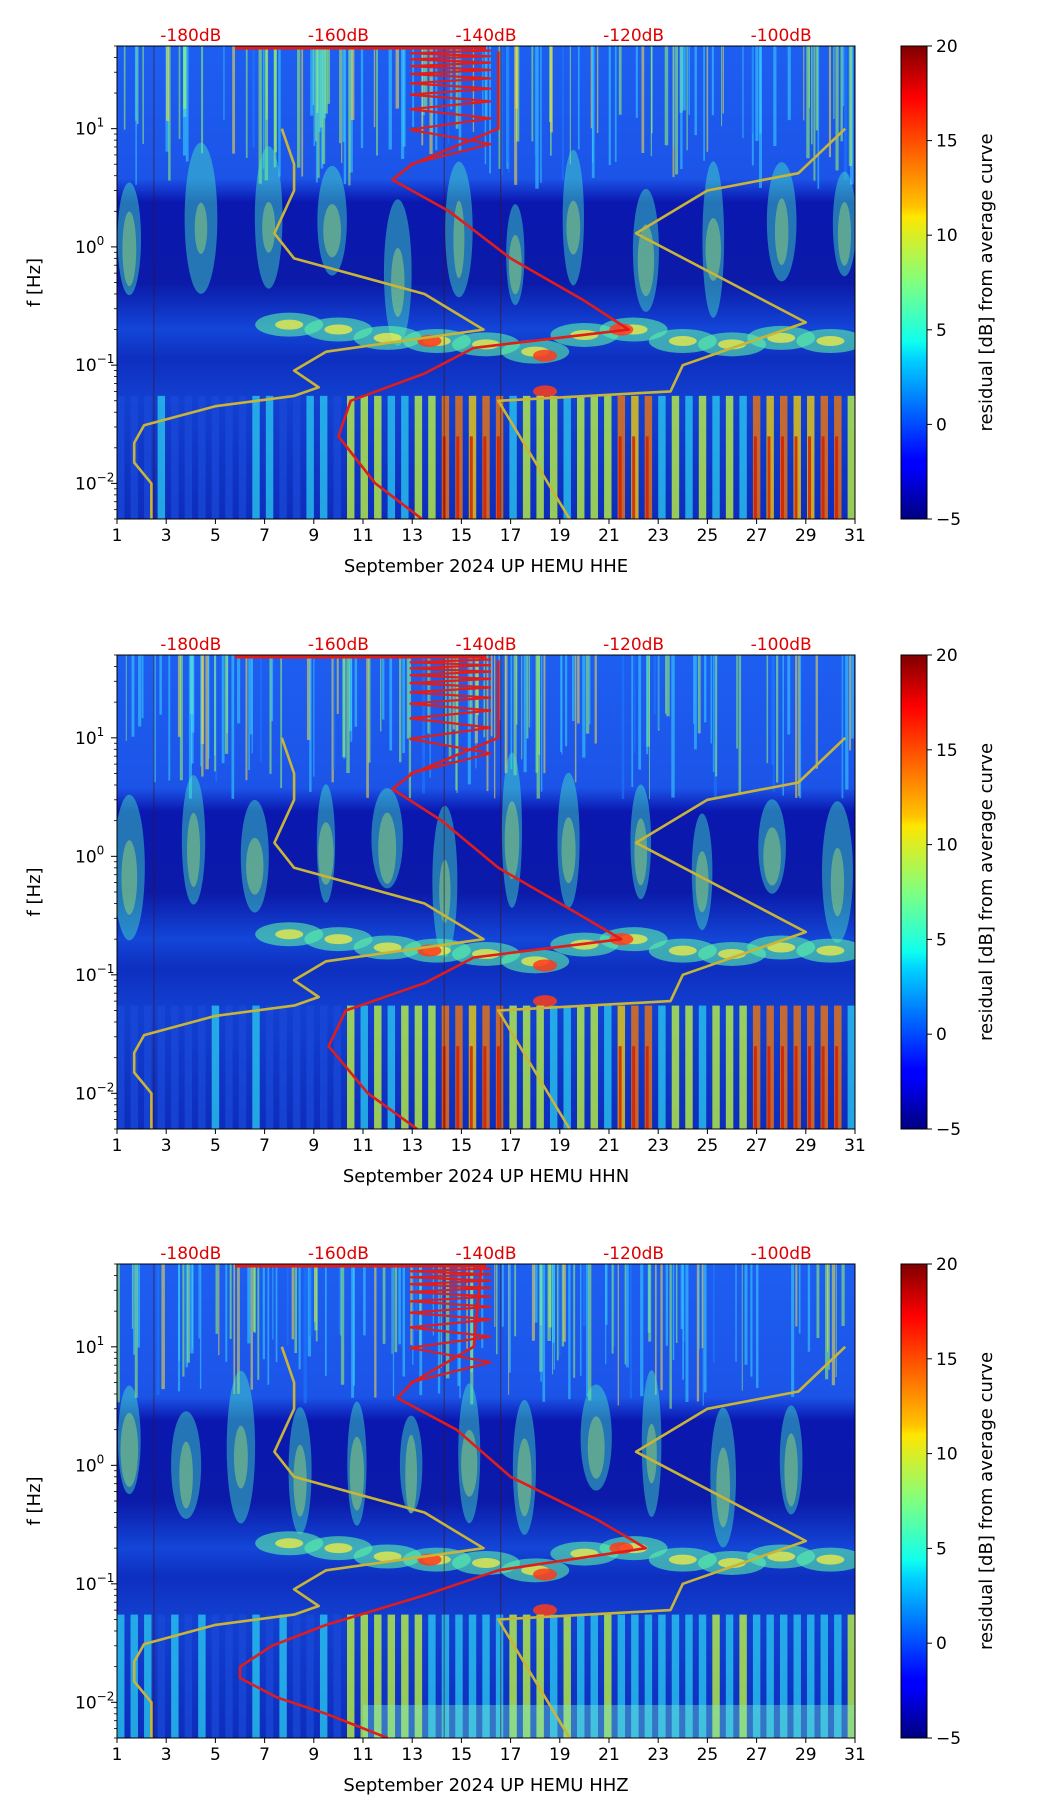 The height and width of the screenshot is (1810, 1052). What do you see at coordinates (781, 1254) in the screenshot?
I see `top-db-label: -100dB` at bounding box center [781, 1254].